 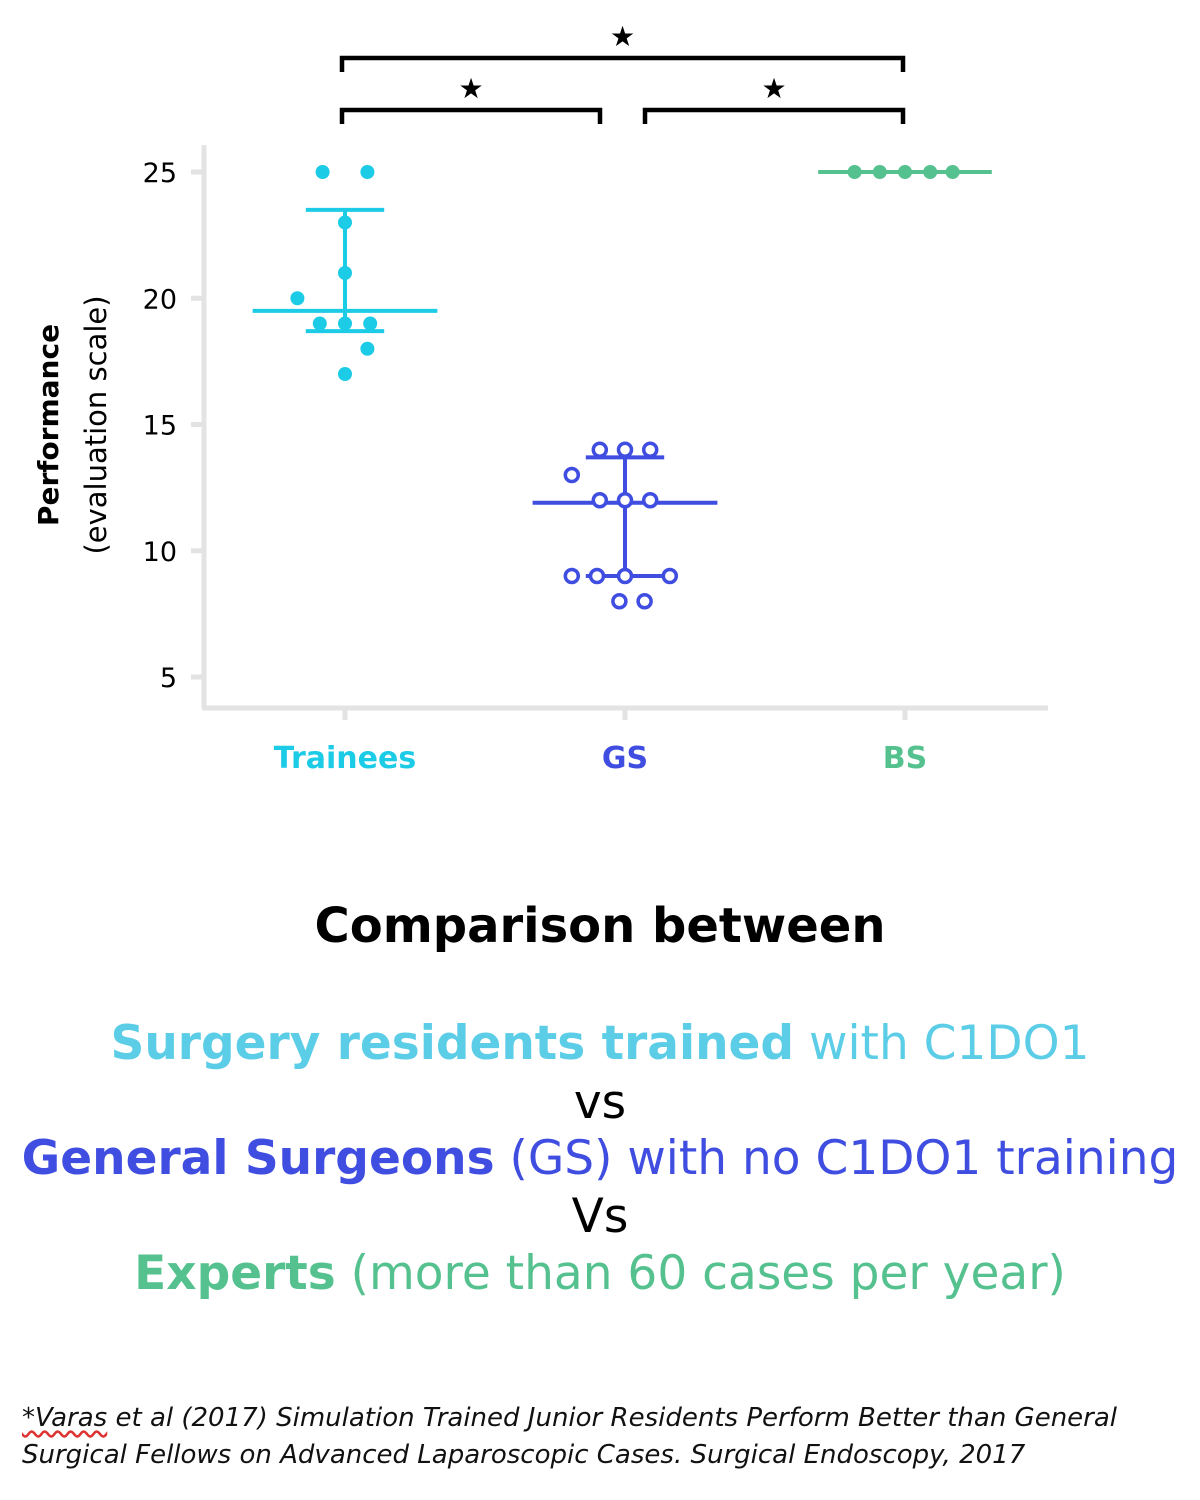 I want to click on y-tick-label: 10, so click(x=160, y=552).